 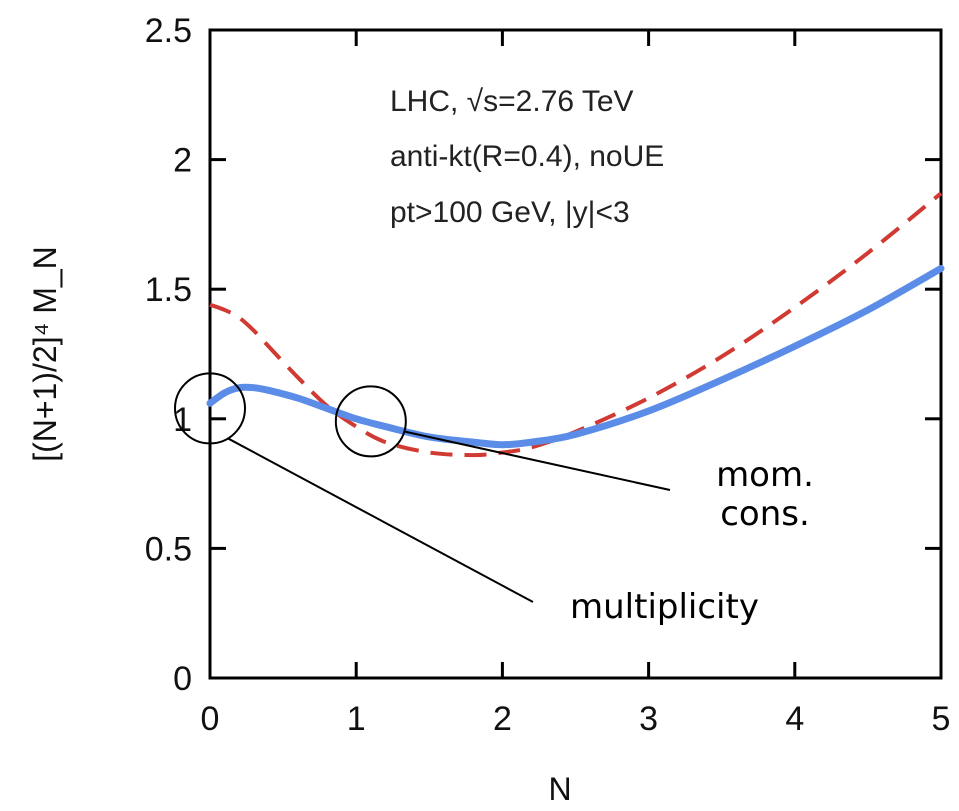 What do you see at coordinates (765, 475) in the screenshot?
I see `mom-cons-label-1: mom.` at bounding box center [765, 475].